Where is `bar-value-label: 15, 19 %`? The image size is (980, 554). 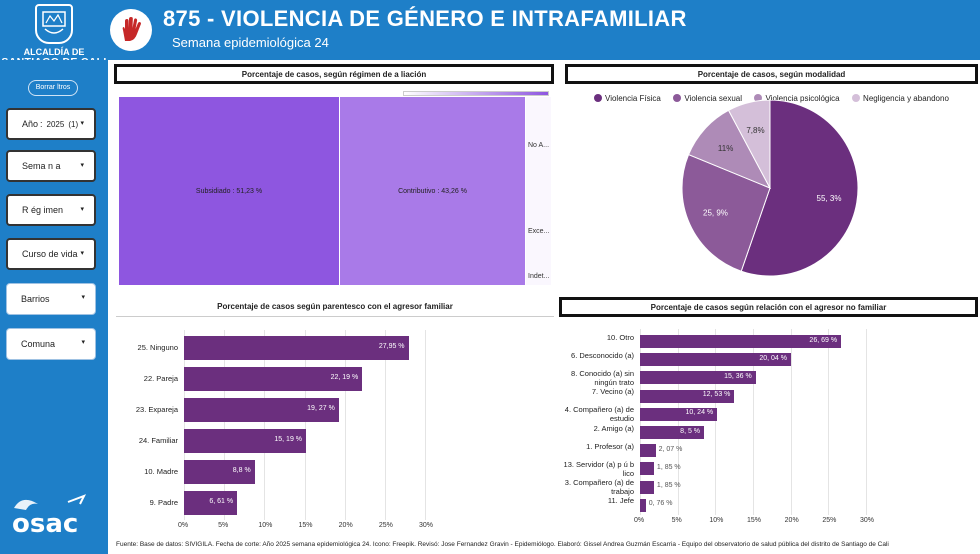 bar-value-label: 15, 19 % is located at coordinates (288, 439).